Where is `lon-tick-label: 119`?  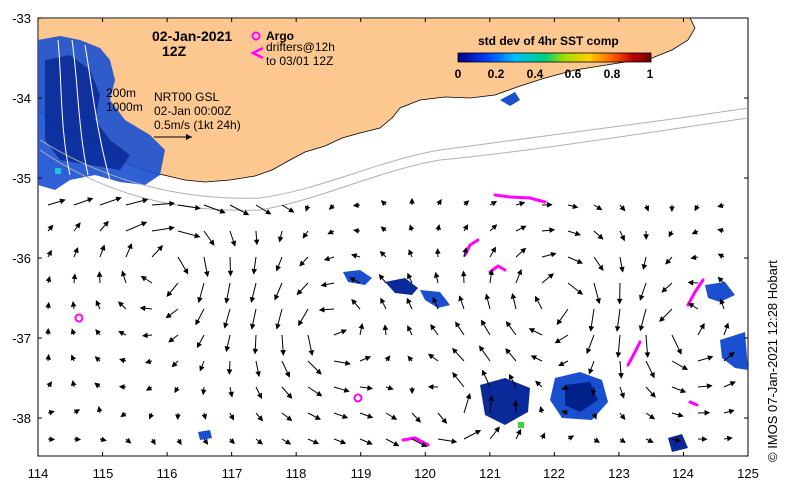
lon-tick-label: 119 is located at coordinates (361, 473).